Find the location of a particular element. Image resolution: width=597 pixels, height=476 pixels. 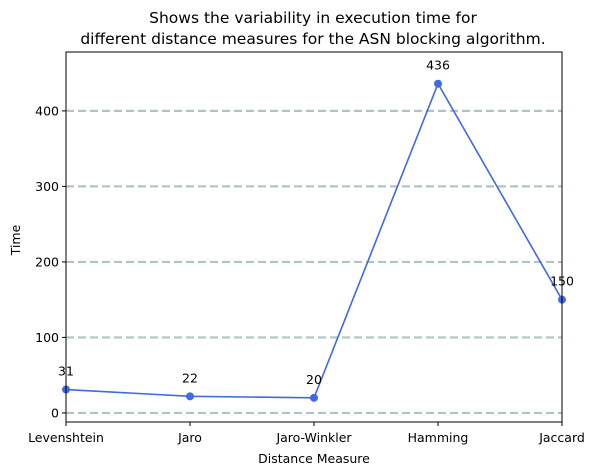

y-tick-label: 400 is located at coordinates (47, 110).